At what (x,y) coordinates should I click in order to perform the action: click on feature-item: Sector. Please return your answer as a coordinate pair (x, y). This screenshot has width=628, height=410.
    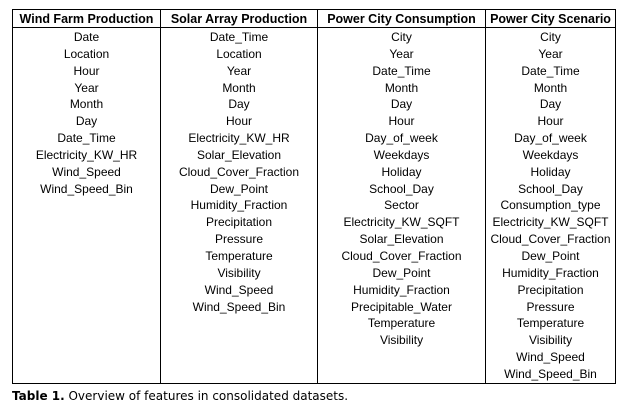
    Looking at the image, I should click on (401, 205).